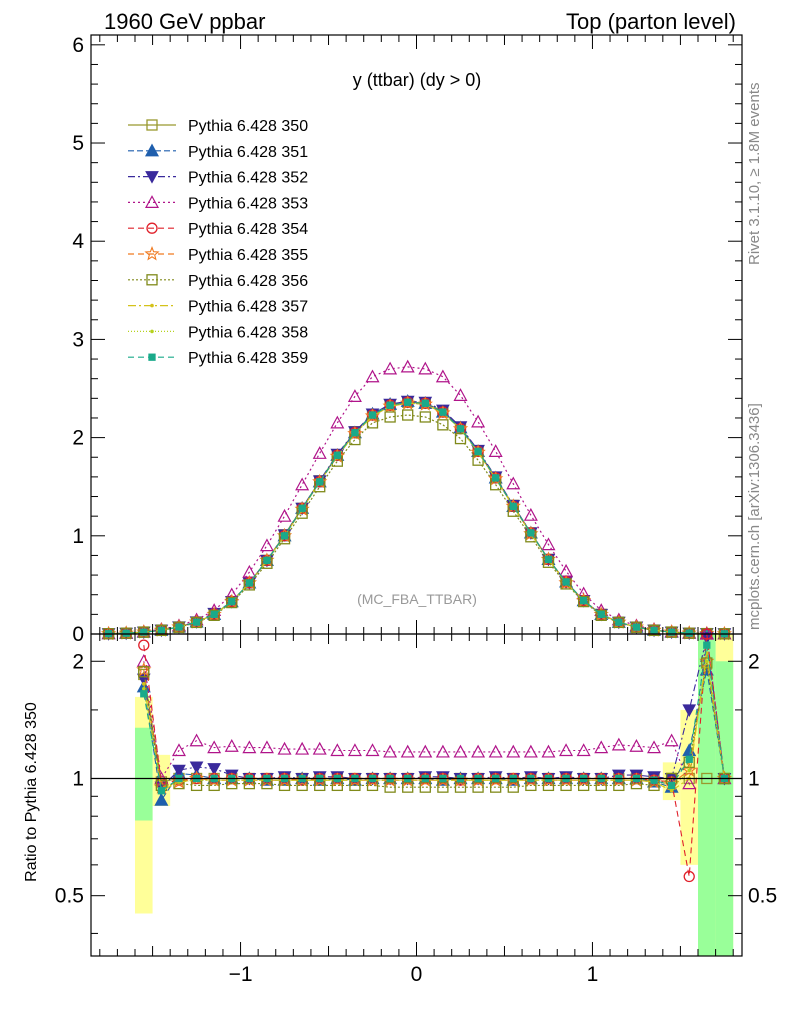 The image size is (786, 1024). Describe the element at coordinates (248, 281) in the screenshot. I see `legend-label: Pythia 6.428 356` at that location.